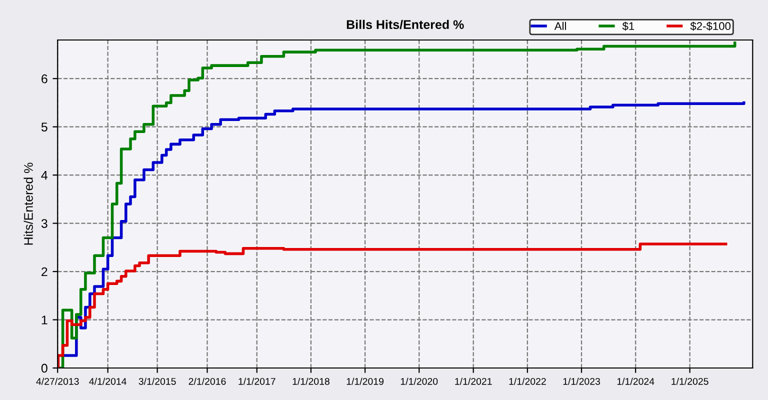 The height and width of the screenshot is (400, 768). Describe the element at coordinates (365, 381) in the screenshot. I see `x-tick-label: 1/1/2019` at that location.